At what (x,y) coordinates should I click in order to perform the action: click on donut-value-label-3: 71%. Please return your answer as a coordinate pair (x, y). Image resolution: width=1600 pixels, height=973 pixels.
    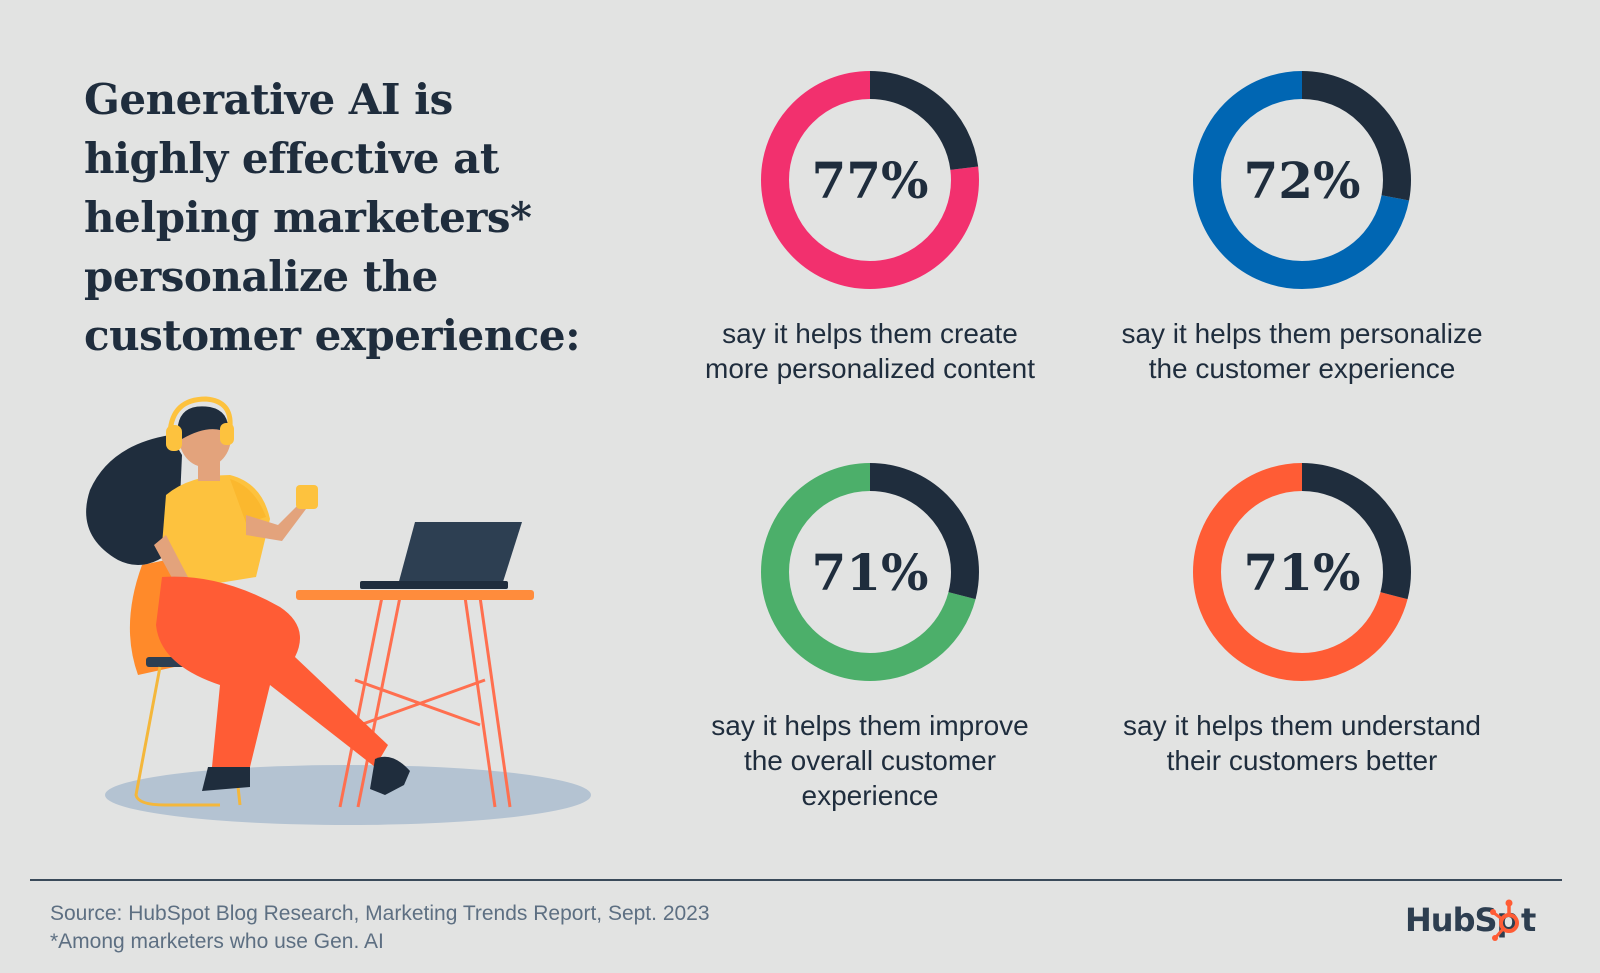
    Looking at the image, I should click on (869, 572).